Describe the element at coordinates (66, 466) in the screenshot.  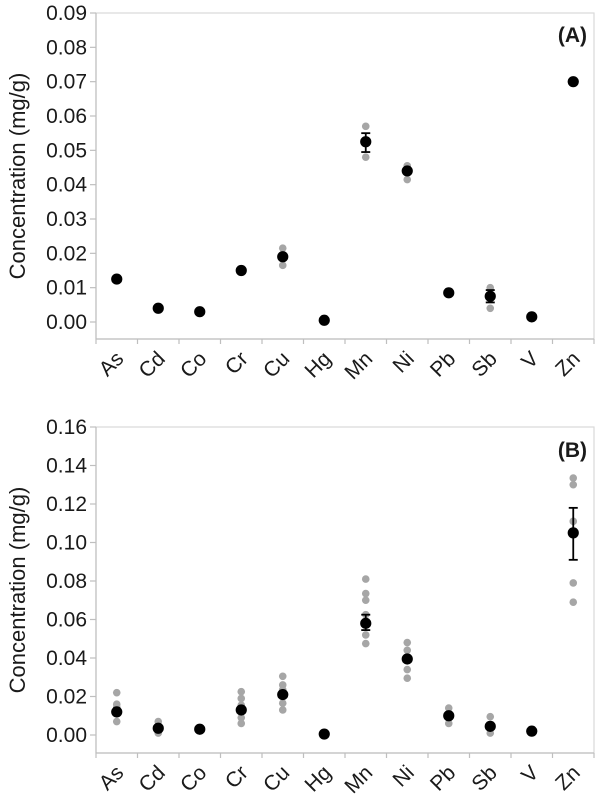
I see `y-tick-label: 0.14` at that location.